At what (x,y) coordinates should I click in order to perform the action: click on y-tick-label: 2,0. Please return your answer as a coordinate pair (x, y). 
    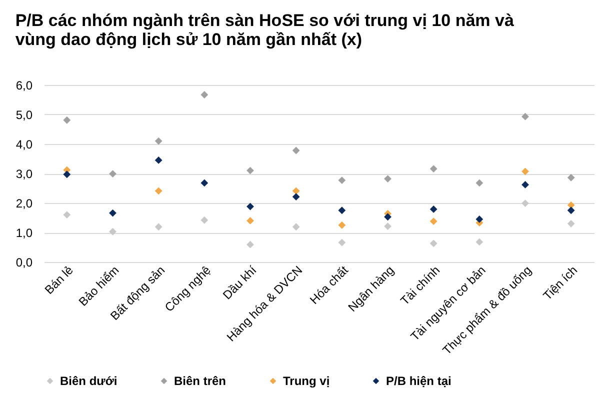
    Looking at the image, I should click on (24, 203).